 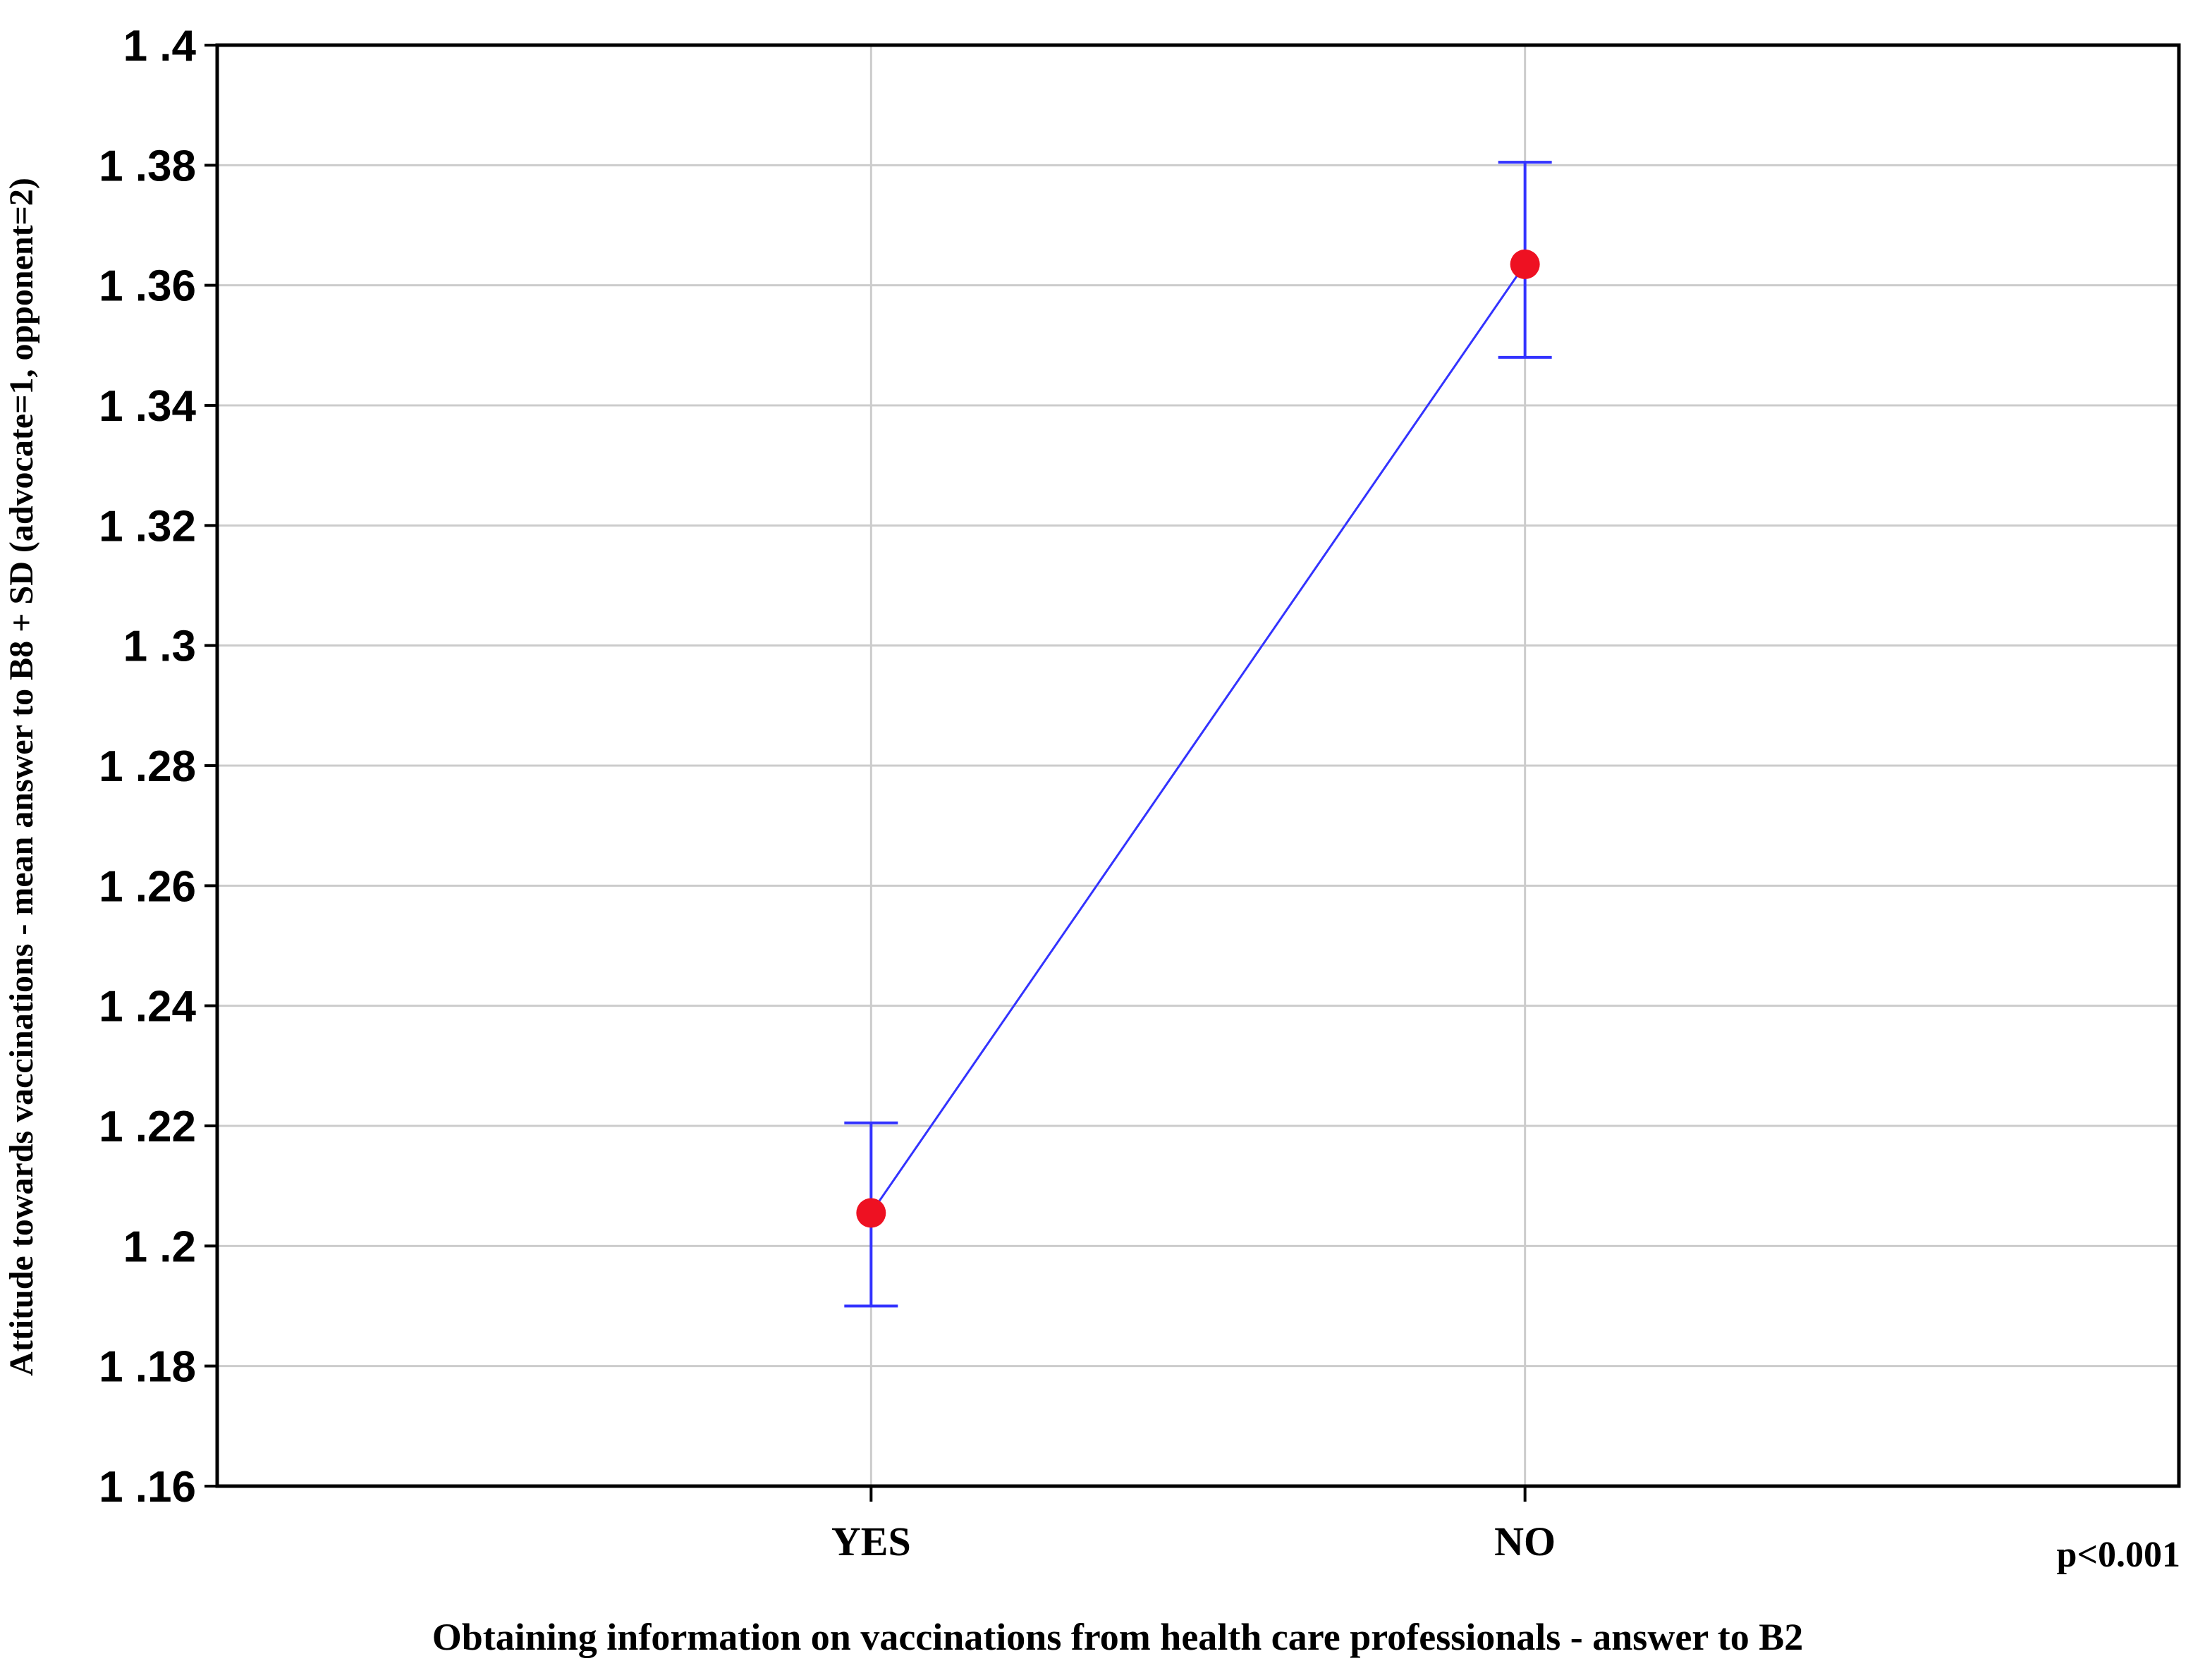 What do you see at coordinates (147, 1127) in the screenshot?
I see `y-tick-label: 1 .22` at bounding box center [147, 1127].